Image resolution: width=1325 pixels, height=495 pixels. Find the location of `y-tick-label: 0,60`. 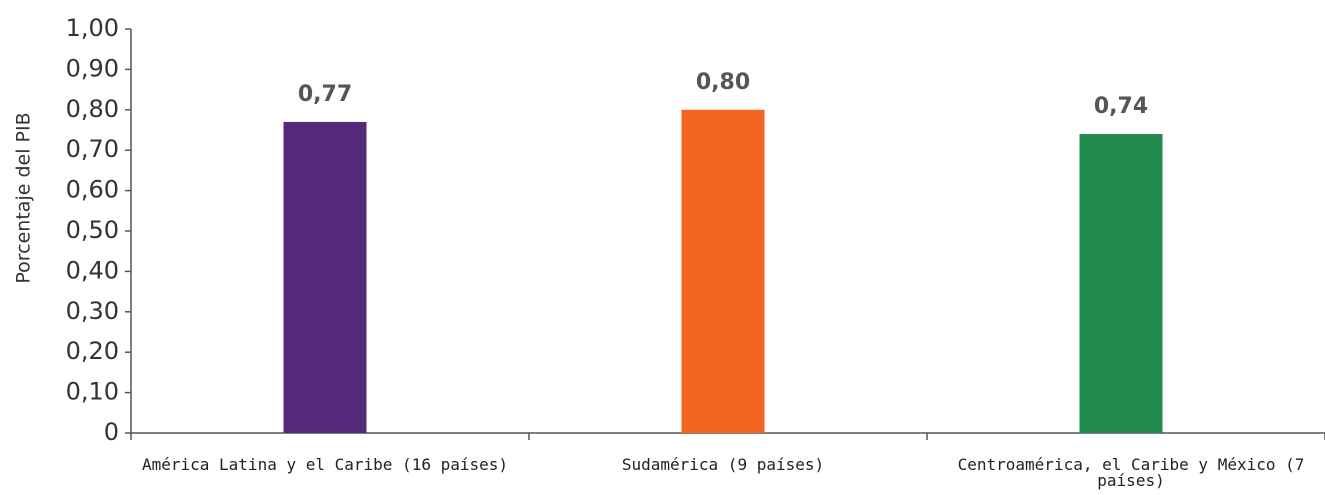

y-tick-label: 0,60 is located at coordinates (92, 190).